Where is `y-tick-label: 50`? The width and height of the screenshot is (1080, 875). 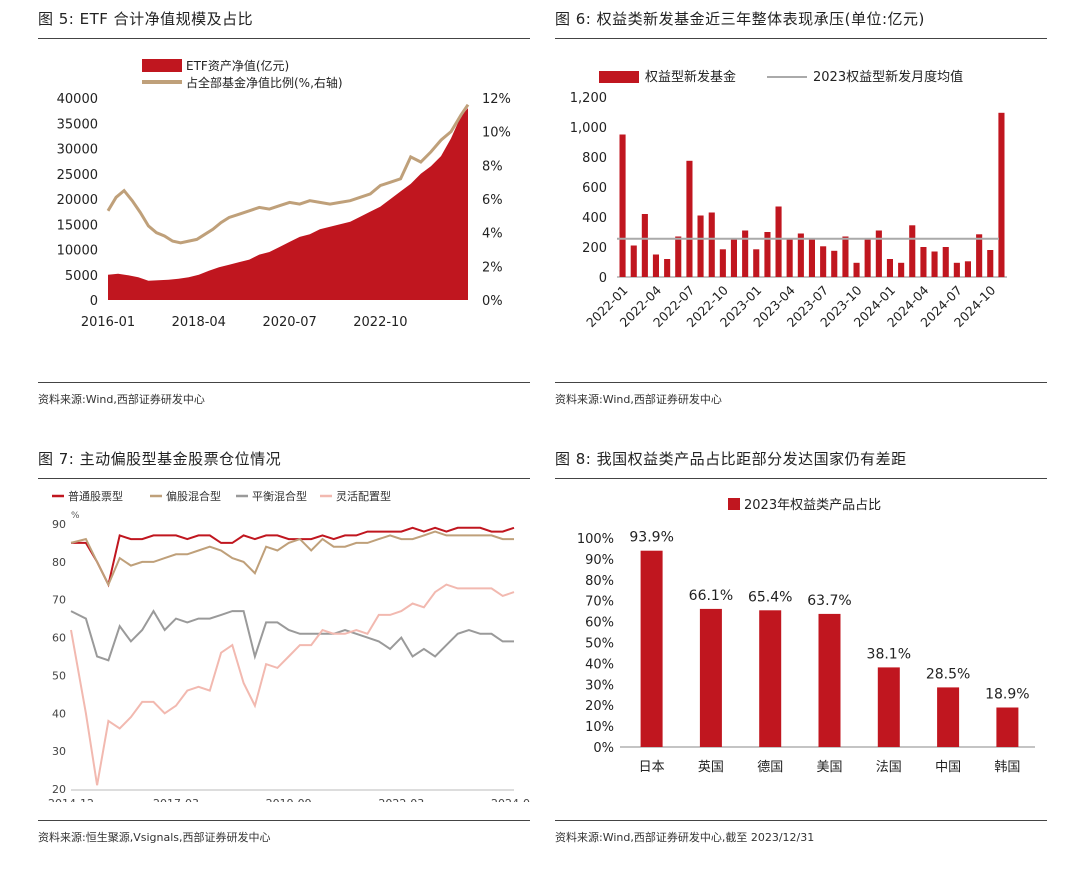
y-tick-label: 50 is located at coordinates (59, 675).